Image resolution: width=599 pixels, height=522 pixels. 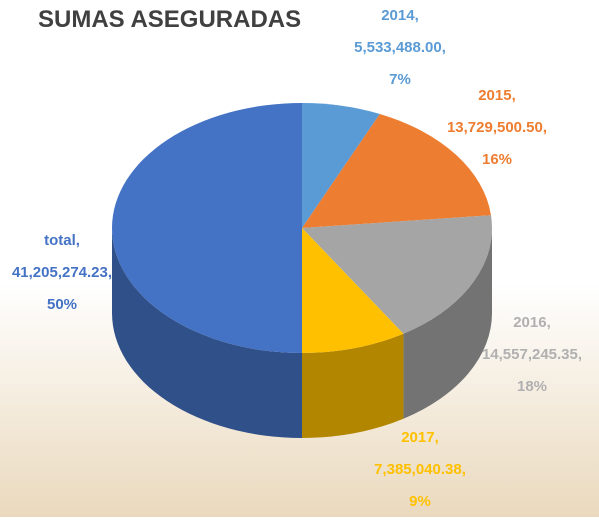 I want to click on data-label: total, 41,205,274.23, 50%, so click(x=62, y=272).